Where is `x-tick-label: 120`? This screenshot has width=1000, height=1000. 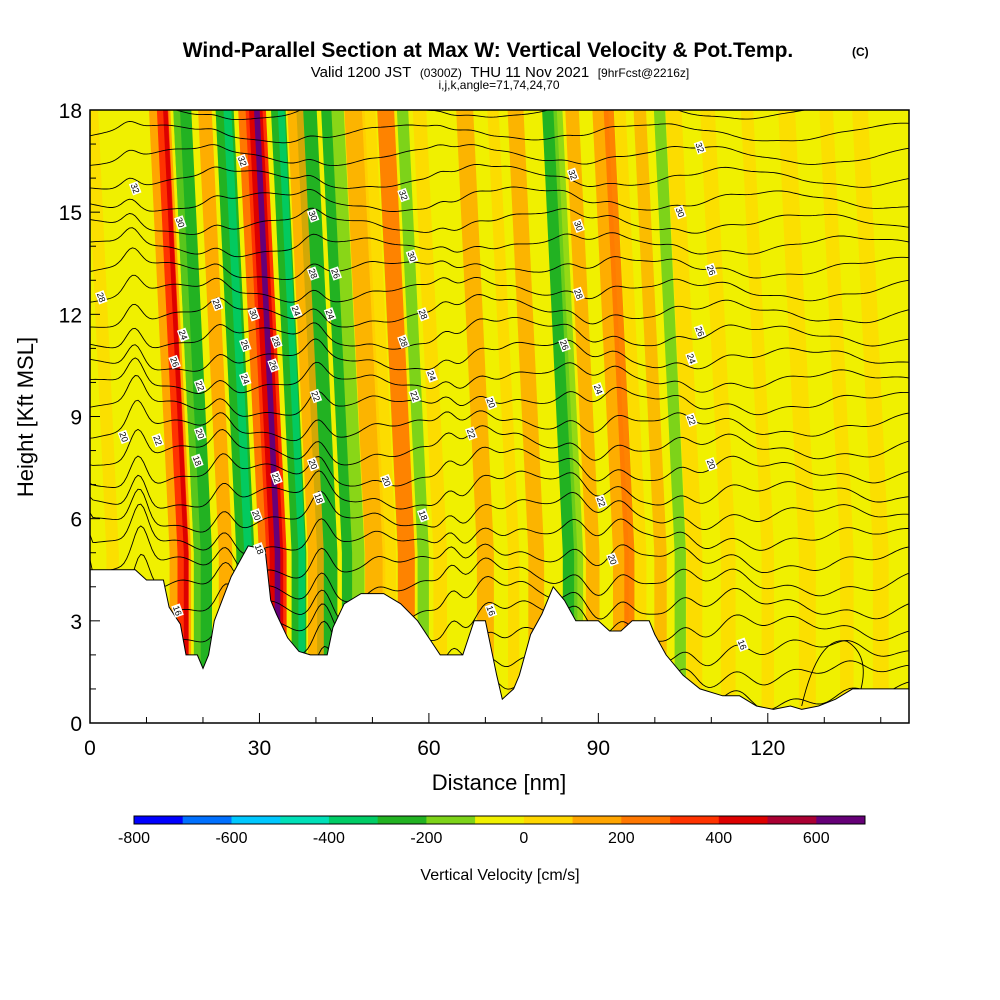
x-tick-label: 120 is located at coordinates (767, 748).